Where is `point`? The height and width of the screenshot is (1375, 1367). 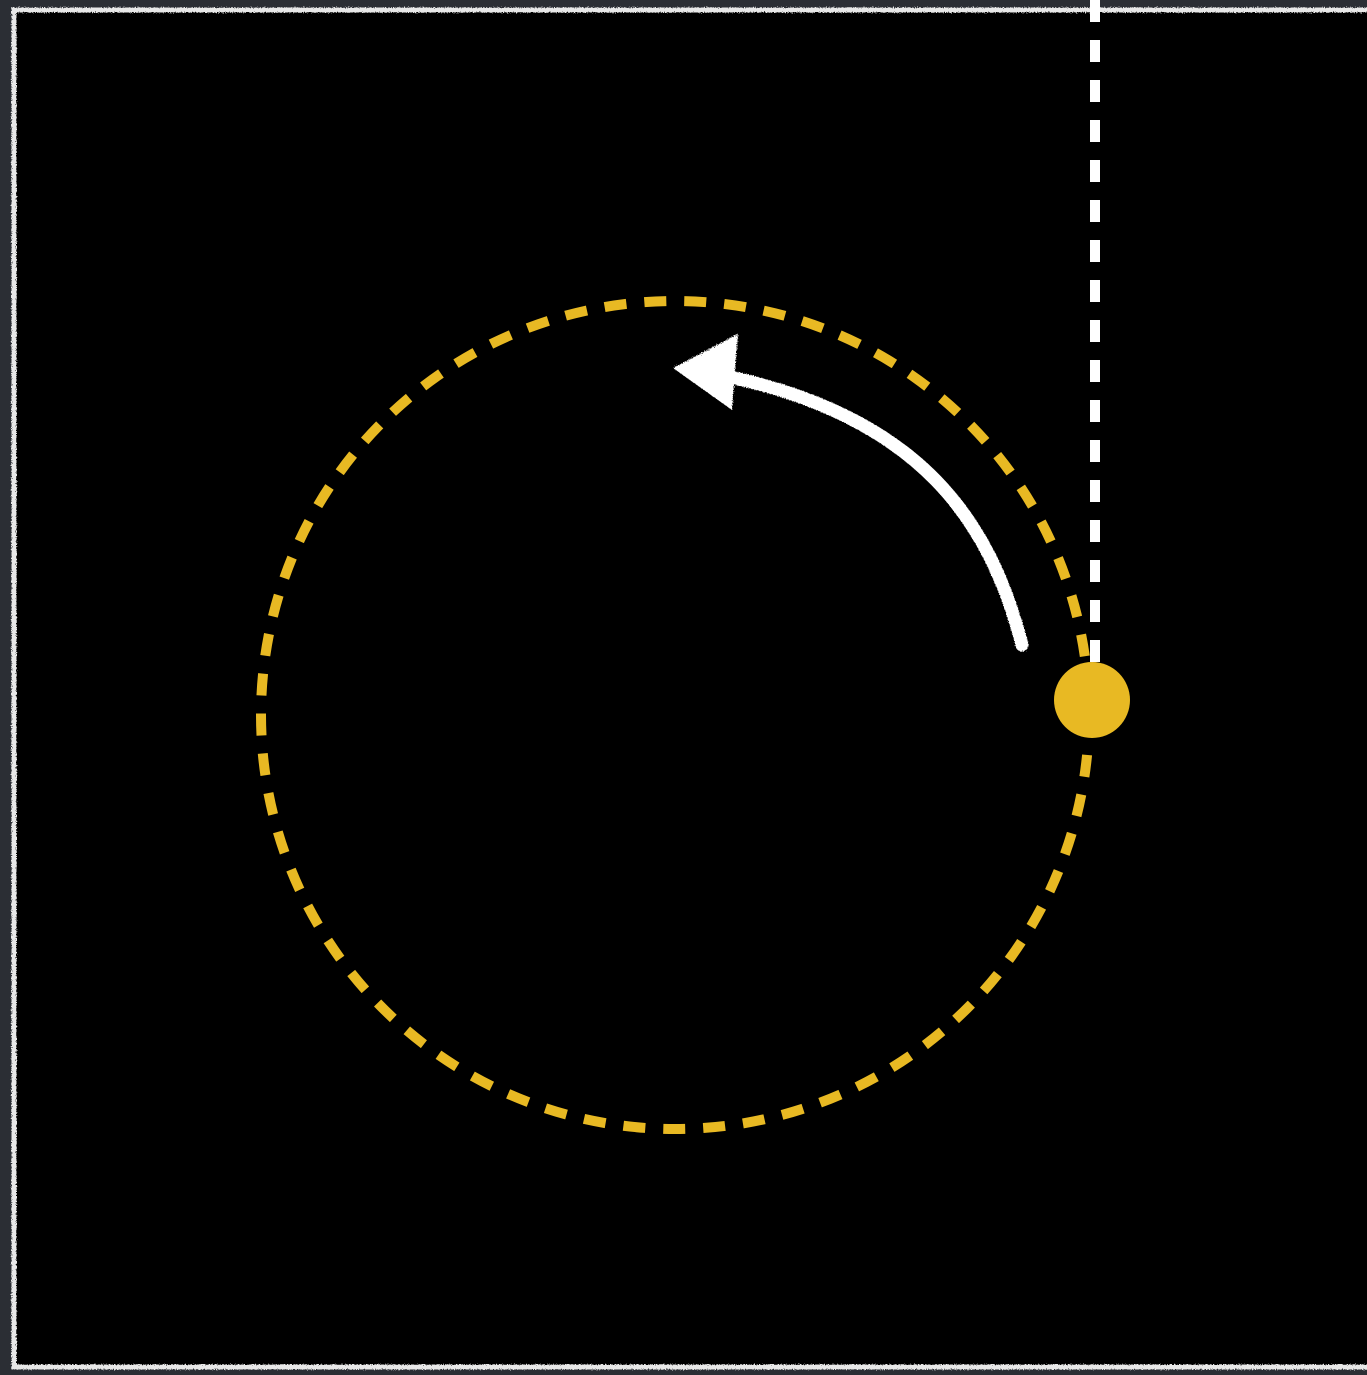
point is located at coordinates (1092, 700).